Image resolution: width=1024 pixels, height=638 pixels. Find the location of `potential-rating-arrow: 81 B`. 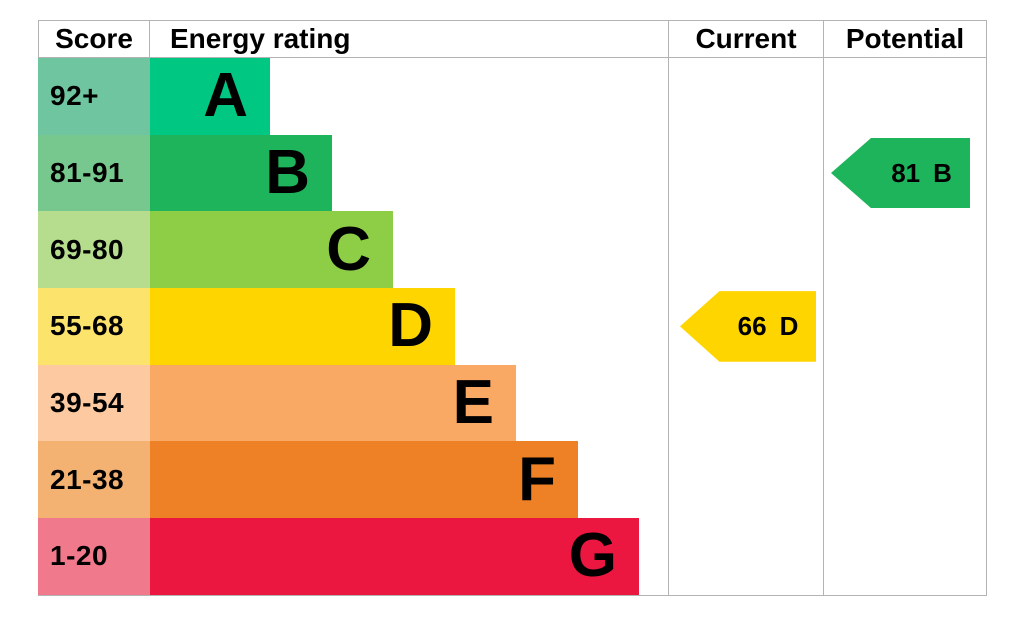

potential-rating-arrow: 81 B is located at coordinates (900, 173).